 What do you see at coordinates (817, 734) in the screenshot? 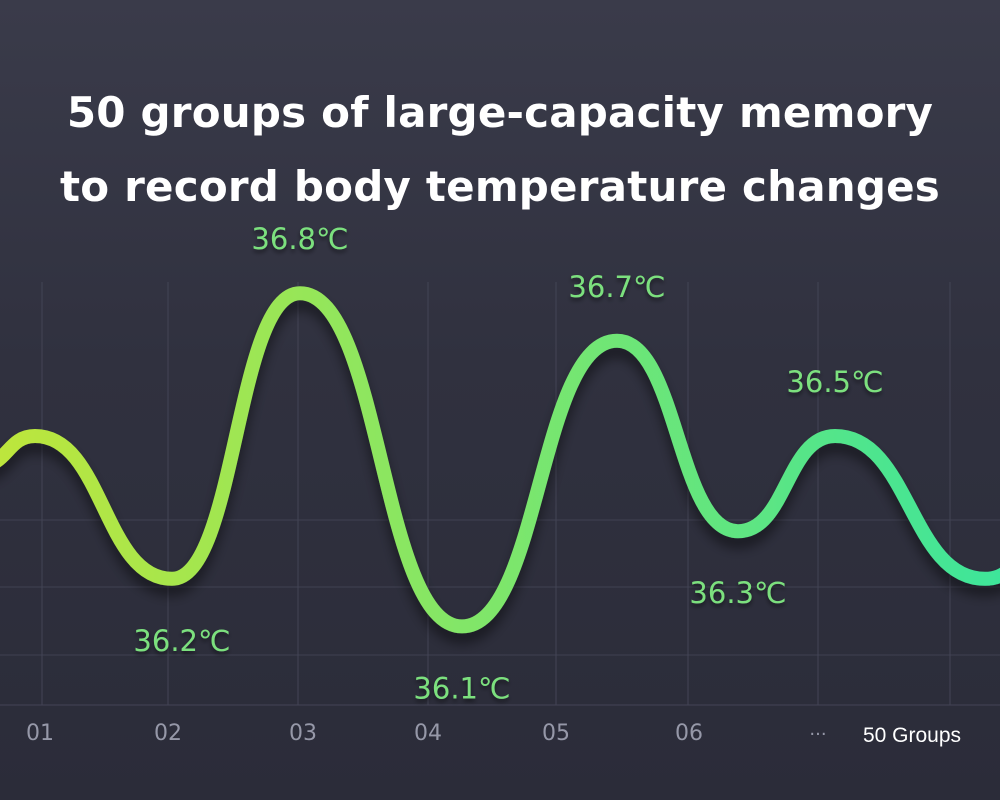
I see `x-tick-7: ···` at bounding box center [817, 734].